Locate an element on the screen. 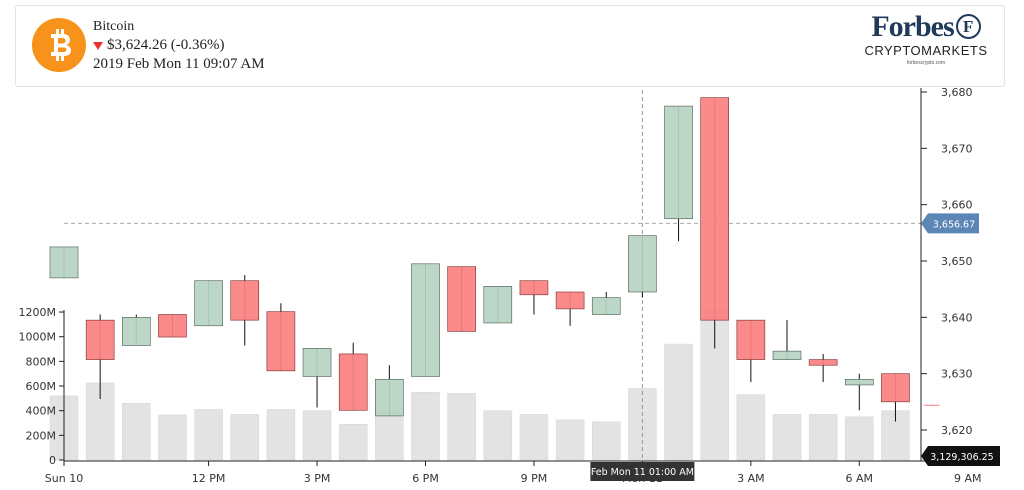  volume-tick-label: 800M is located at coordinates (41, 361).